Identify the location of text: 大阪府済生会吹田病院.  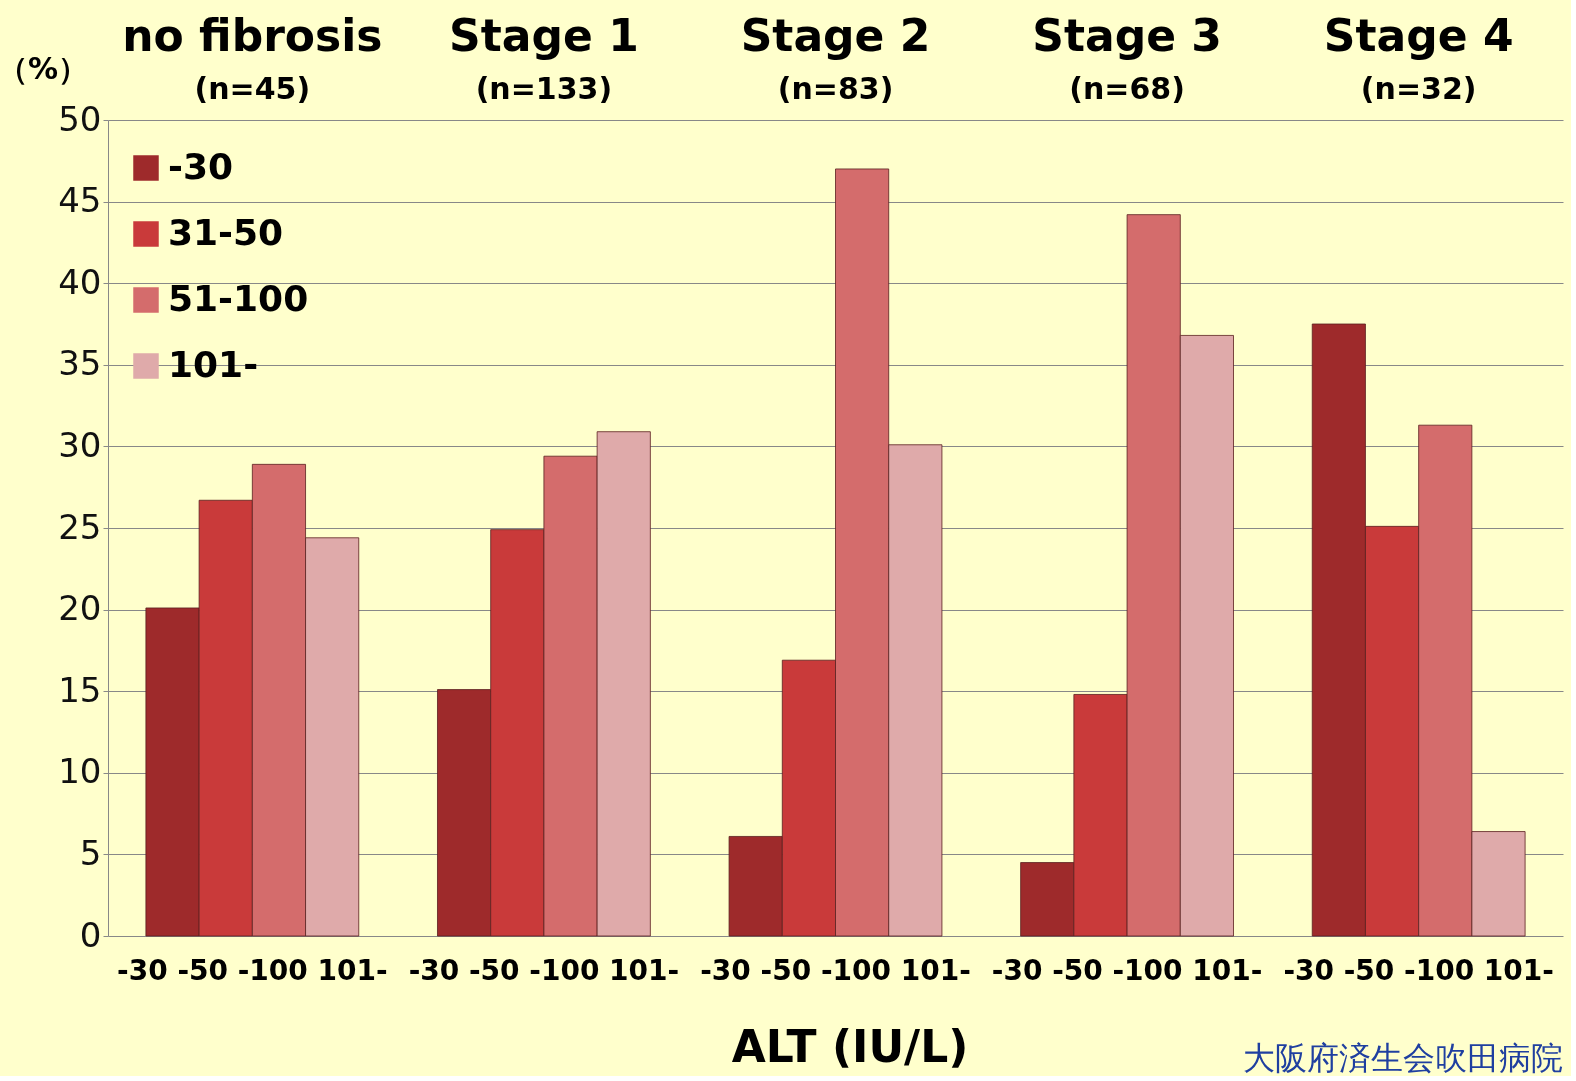
(1403, 1058).